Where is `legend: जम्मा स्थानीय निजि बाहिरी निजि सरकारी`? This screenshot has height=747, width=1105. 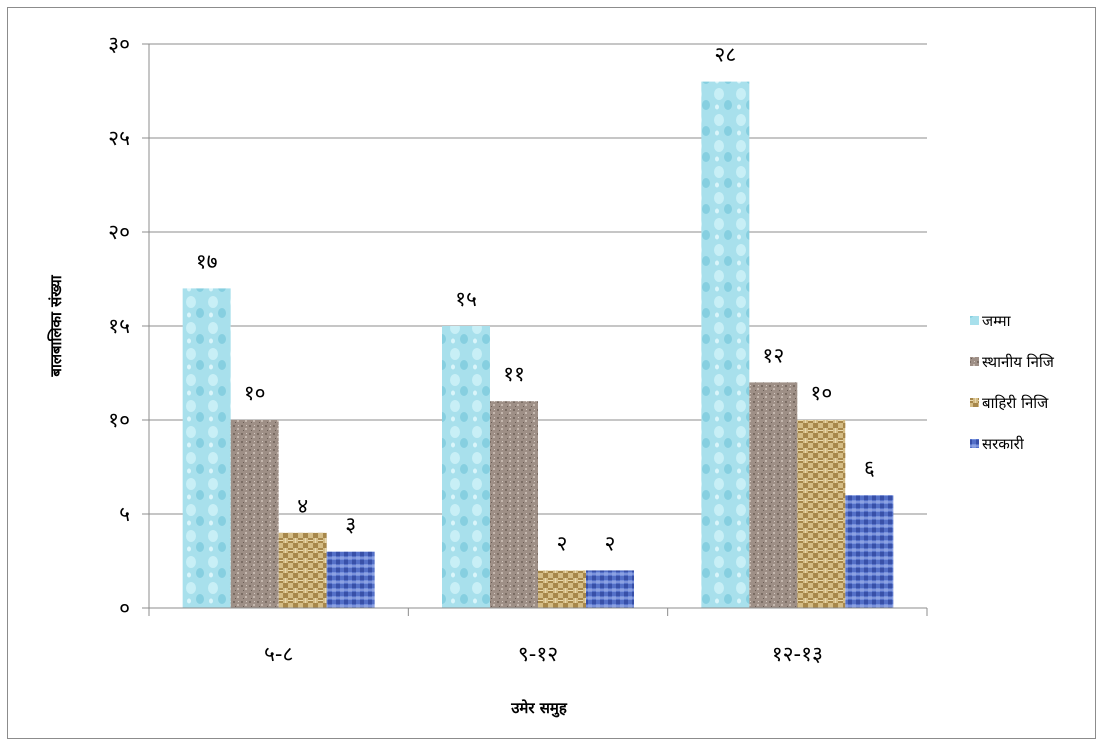
legend: जम्मा स्थानीय निजि बाहिरी निजि सरकारी is located at coordinates (1012, 382).